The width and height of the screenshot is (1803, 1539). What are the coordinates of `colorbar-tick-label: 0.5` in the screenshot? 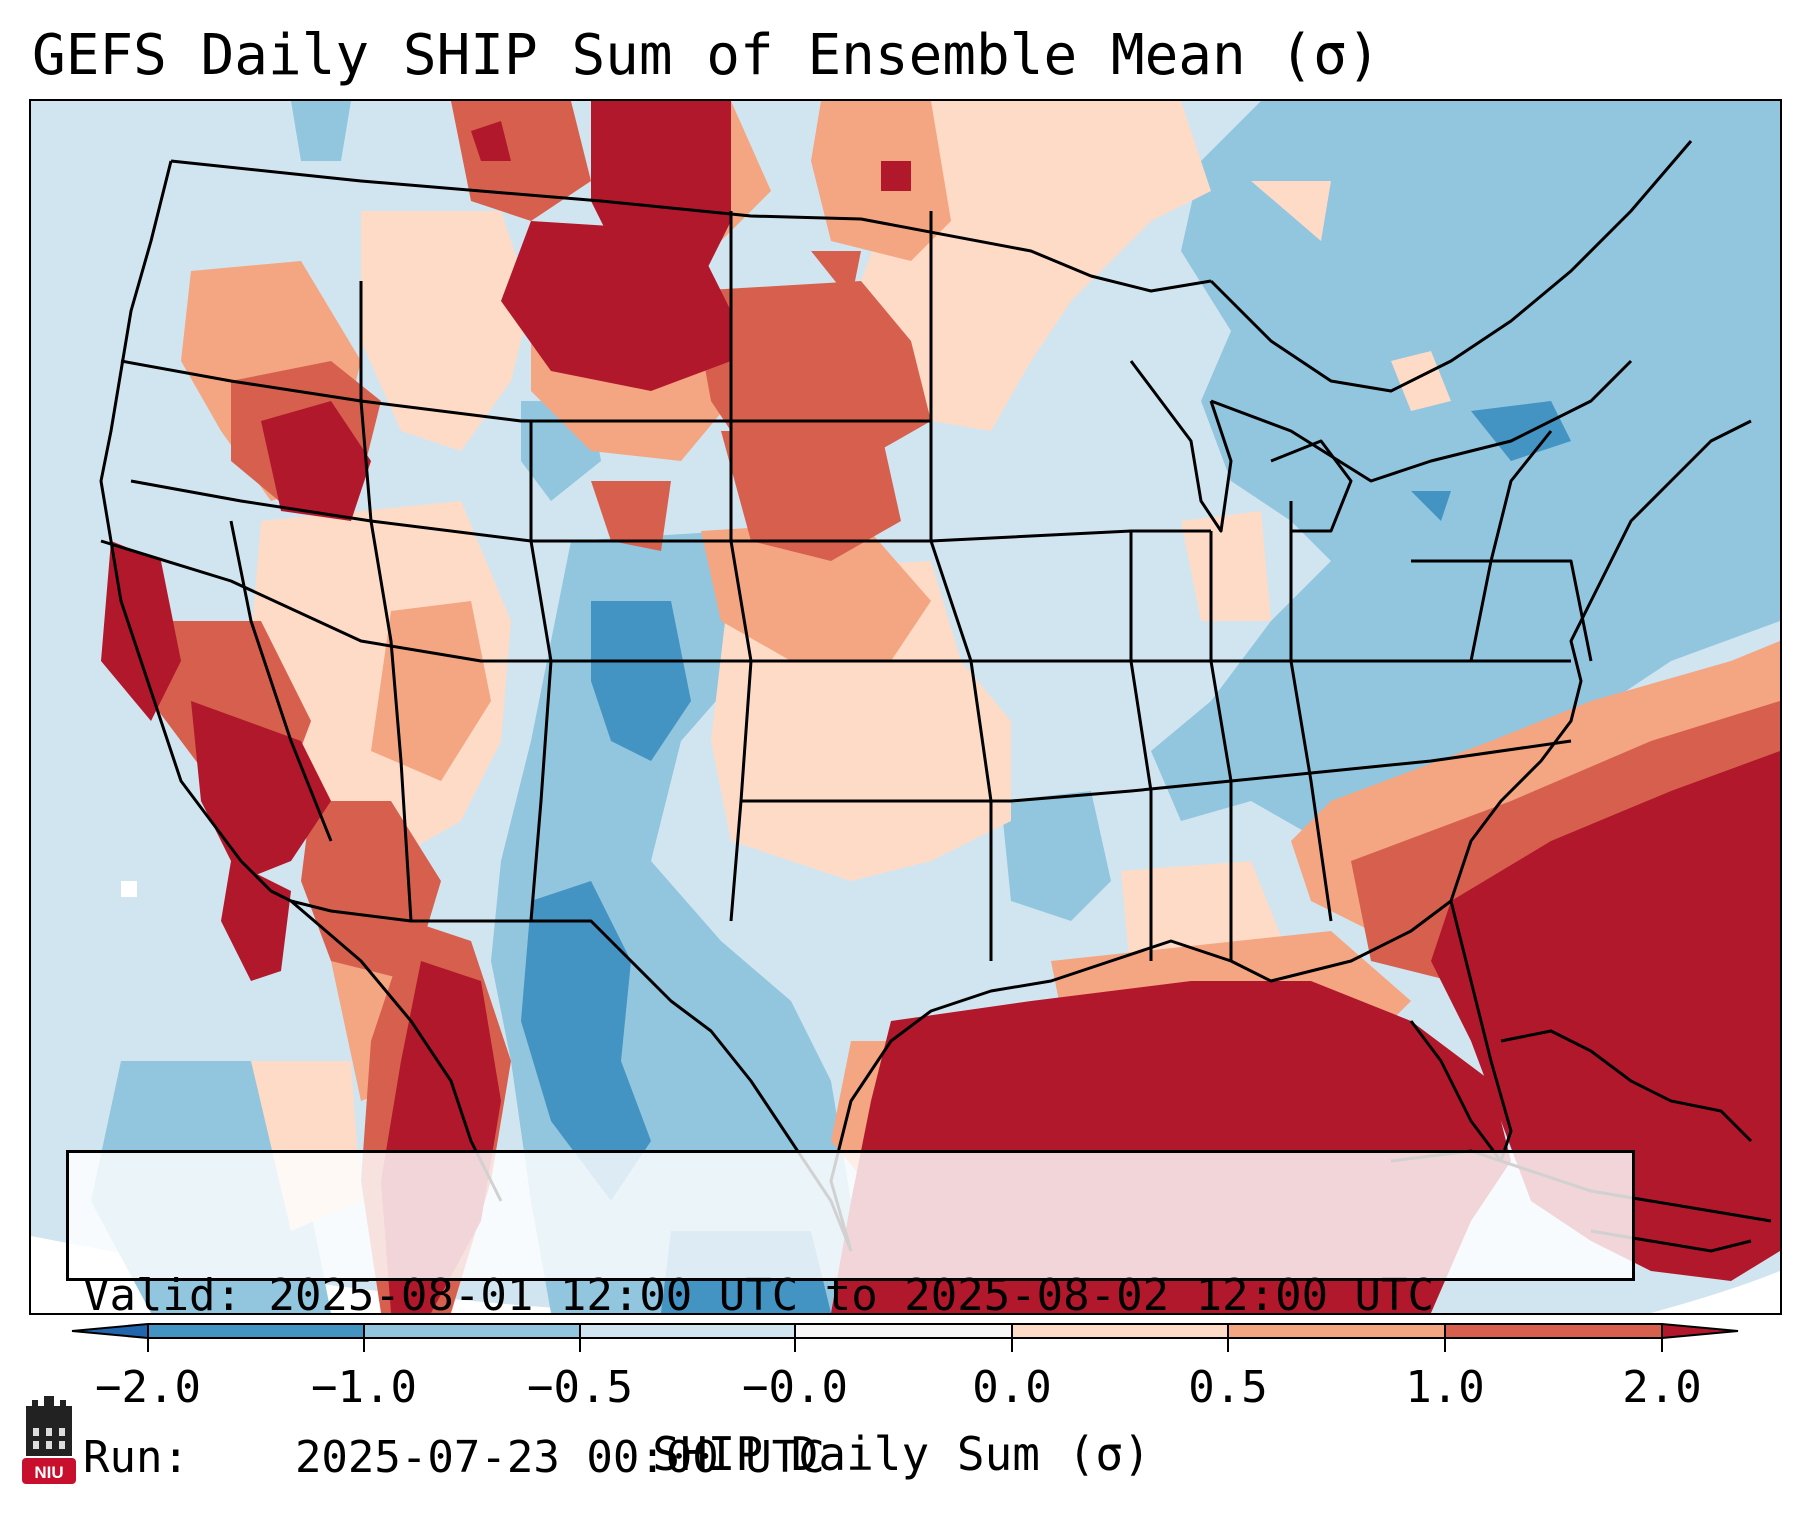 It's located at (1228, 1387).